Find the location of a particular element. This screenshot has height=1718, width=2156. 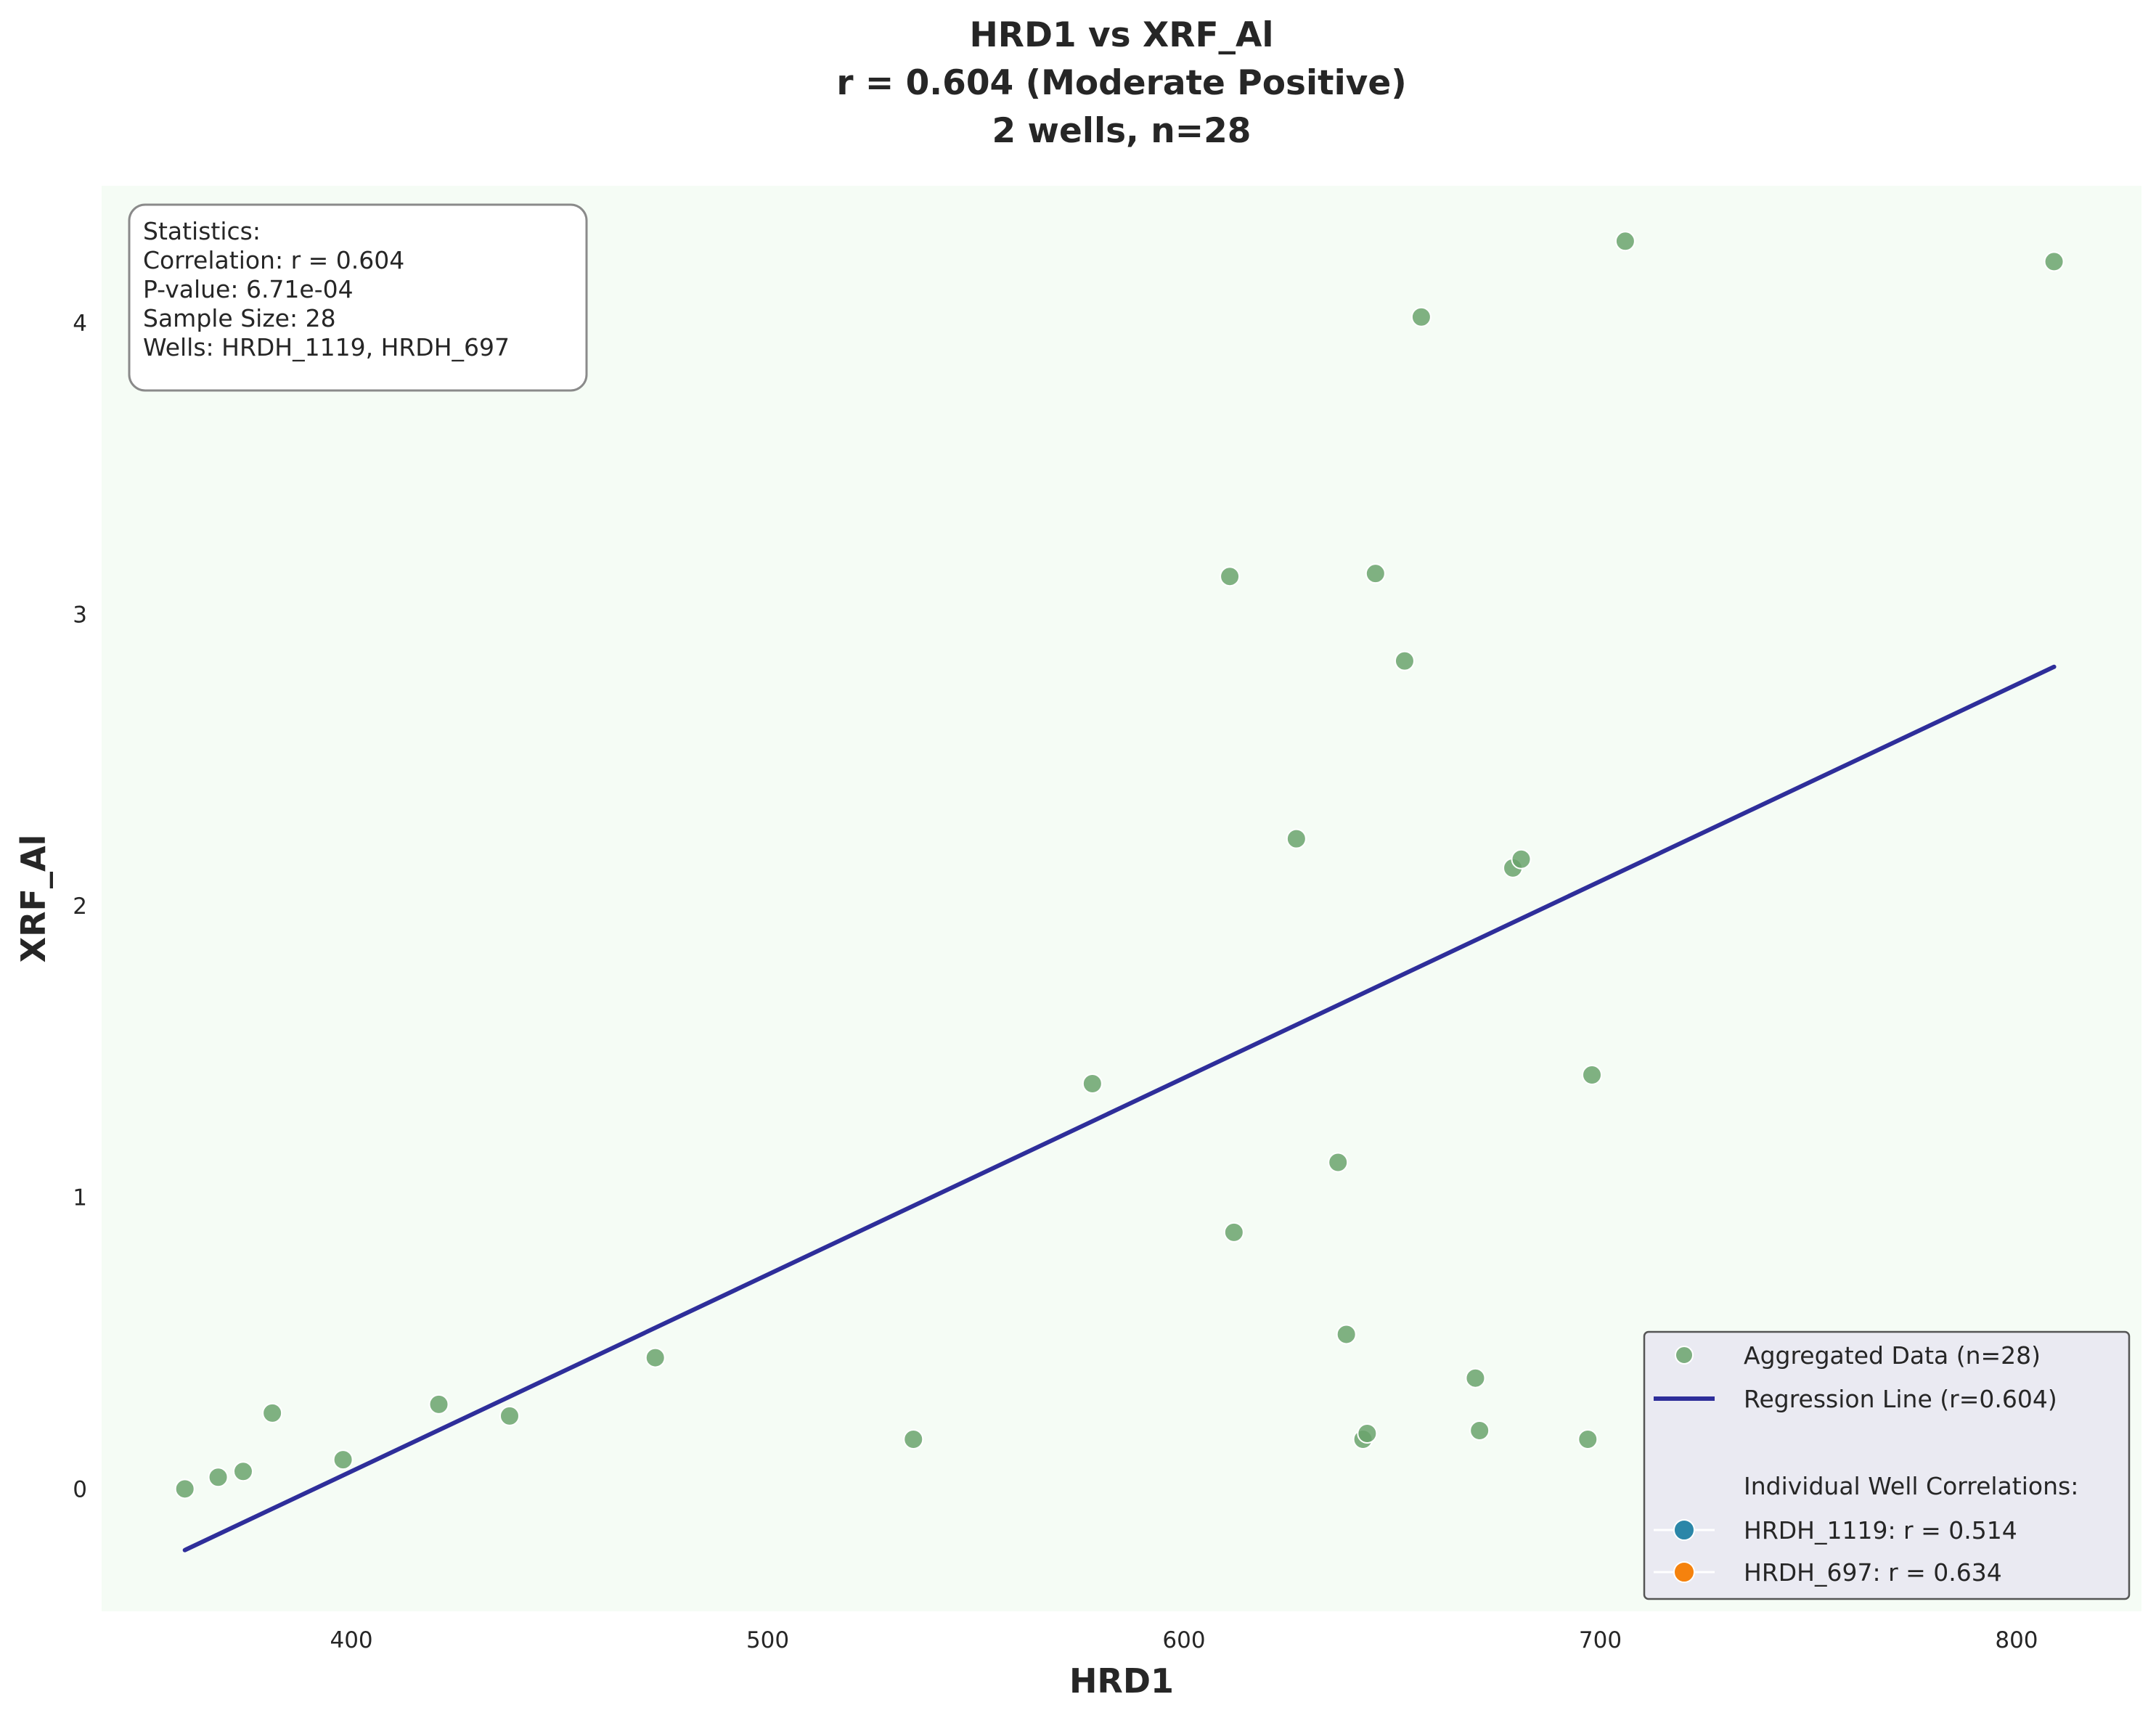

y-tick-label: 1 is located at coordinates (80, 1198).